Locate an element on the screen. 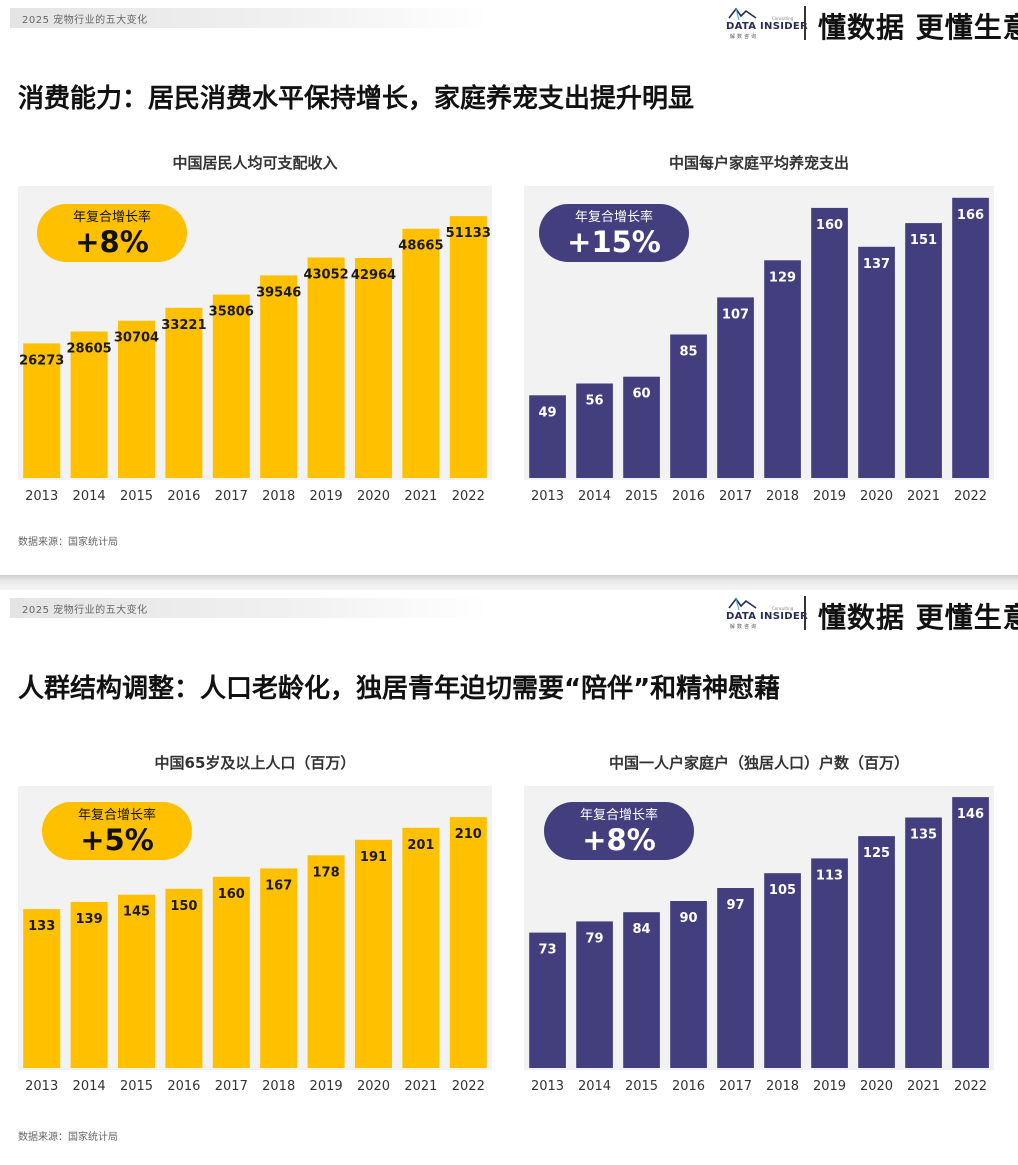 The height and width of the screenshot is (1165, 1018). data-label: 28605 is located at coordinates (88, 349).